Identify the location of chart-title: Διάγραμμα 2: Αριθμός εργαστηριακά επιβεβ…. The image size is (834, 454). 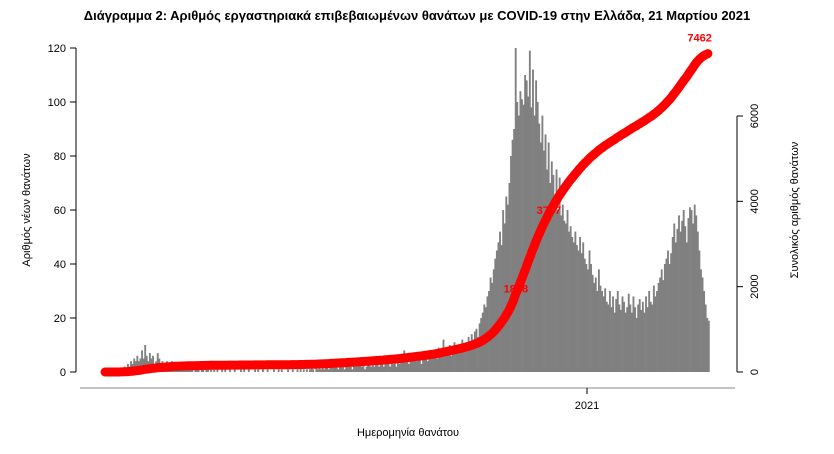
(417, 15).